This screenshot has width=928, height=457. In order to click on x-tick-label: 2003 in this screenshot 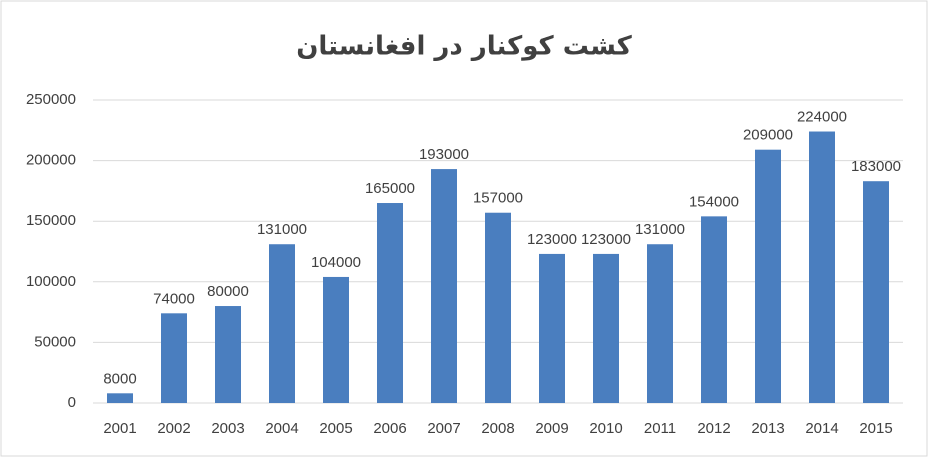, I will do `click(227, 428)`.